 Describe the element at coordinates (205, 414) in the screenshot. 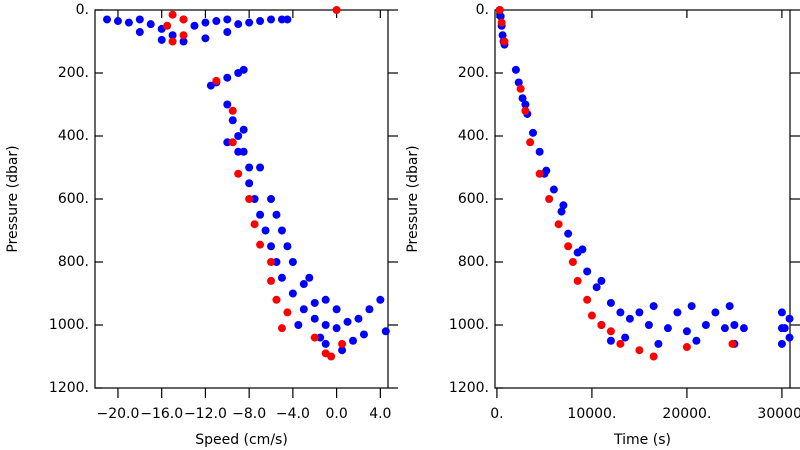

I see `x-tick-label: −12.0` at that location.